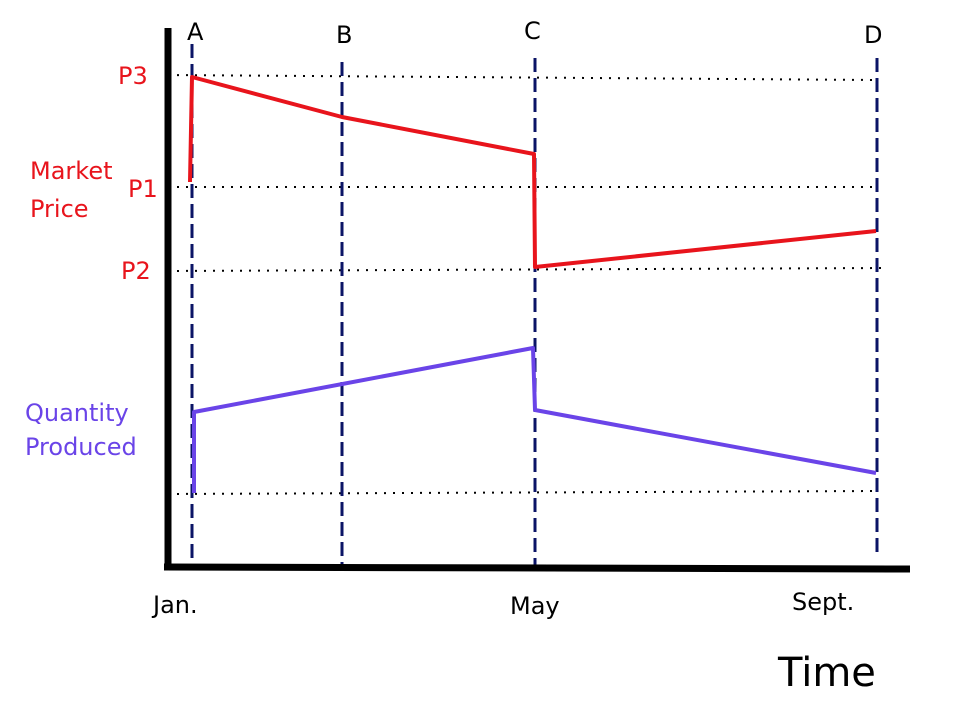 This screenshot has width=960, height=725. I want to click on time-label-jan: Jan., so click(174, 605).